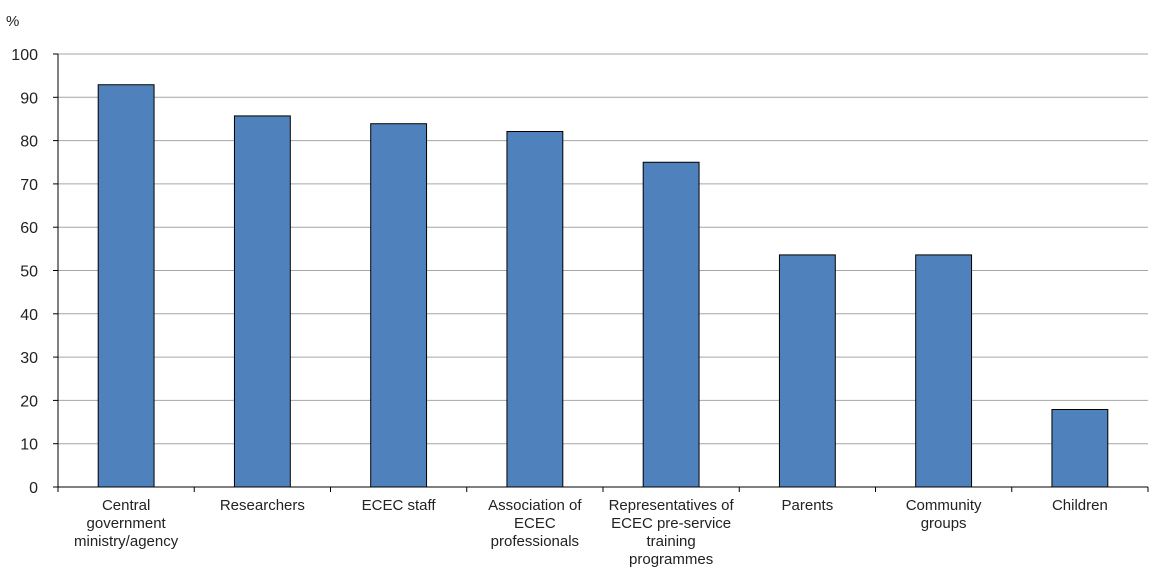 This screenshot has width=1157, height=585. Describe the element at coordinates (126, 523) in the screenshot. I see `x-category-label: Central government ministry/agency` at that location.